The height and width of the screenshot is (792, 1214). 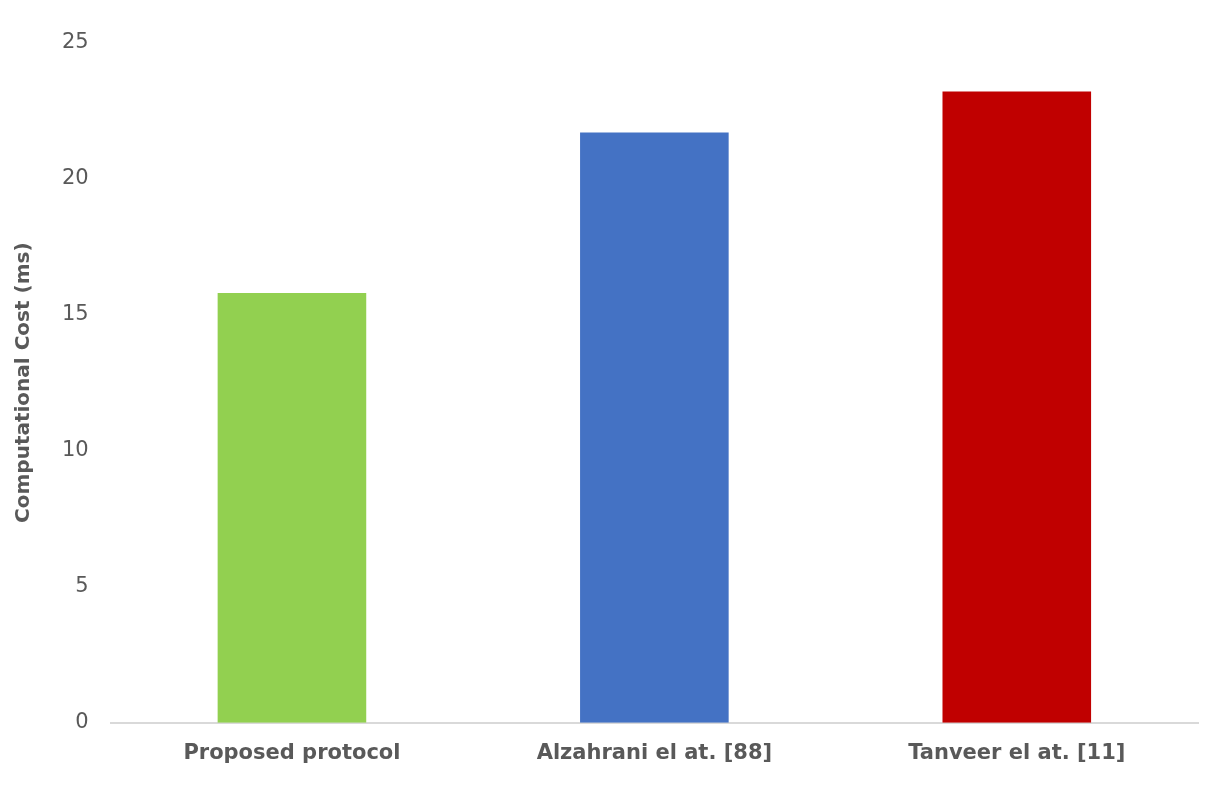 I want to click on y-tick-label: 10, so click(x=75, y=449).